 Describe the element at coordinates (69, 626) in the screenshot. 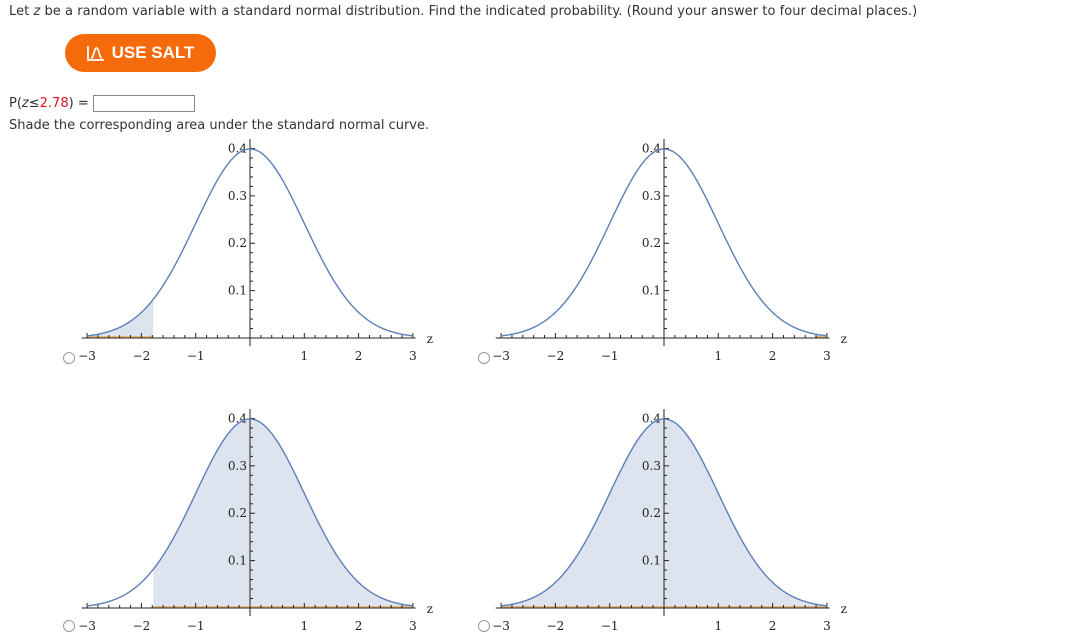

I see `radio-option-c` at that location.